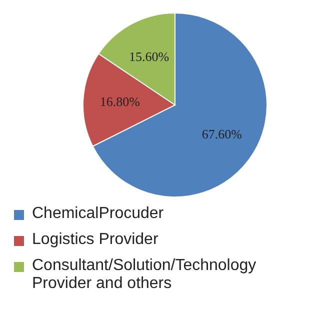  Describe the element at coordinates (145, 275) in the screenshot. I see `legend-label: Consultant/Solution/Technology Provider and others` at that location.